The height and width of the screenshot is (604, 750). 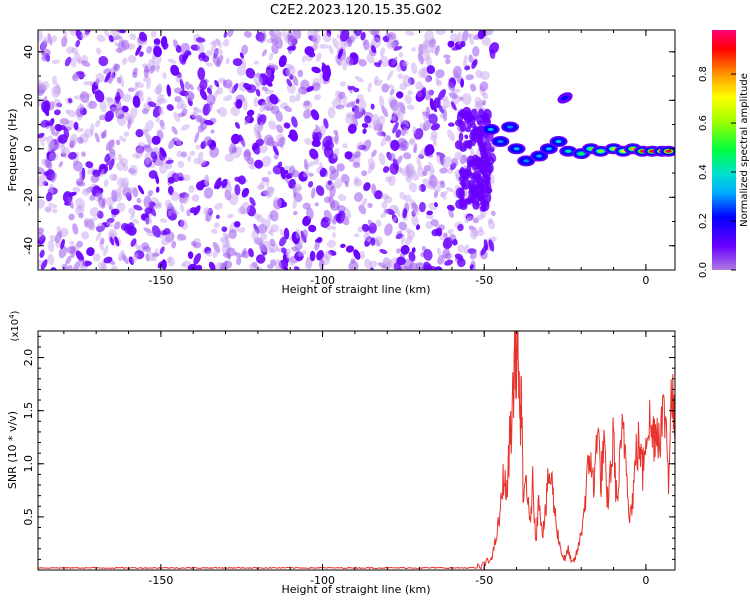 I want to click on snr-x-axis-label: Height of straight line (km), so click(x=355, y=589).